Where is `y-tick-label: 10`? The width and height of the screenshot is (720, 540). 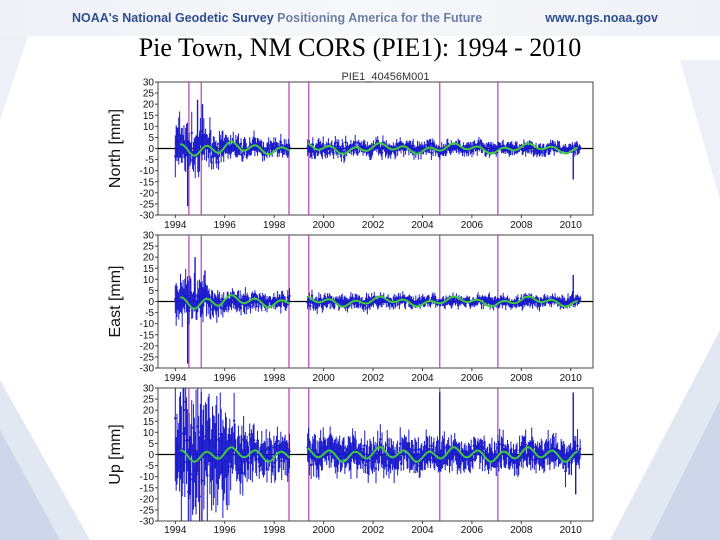 y-tick-label: 10 is located at coordinates (149, 127).